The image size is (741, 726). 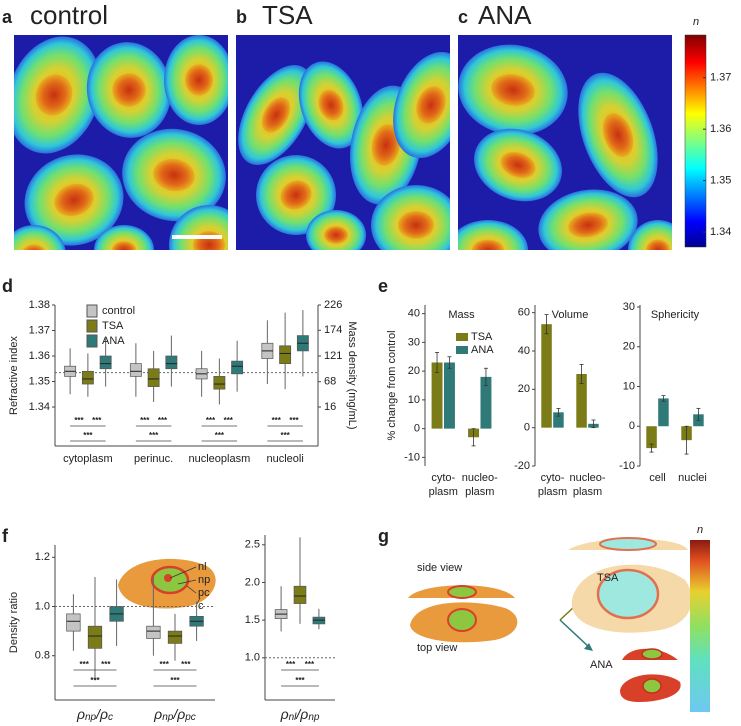 What do you see at coordinates (39, 356) in the screenshot?
I see `y-tick-label: 1.36` at bounding box center [39, 356].